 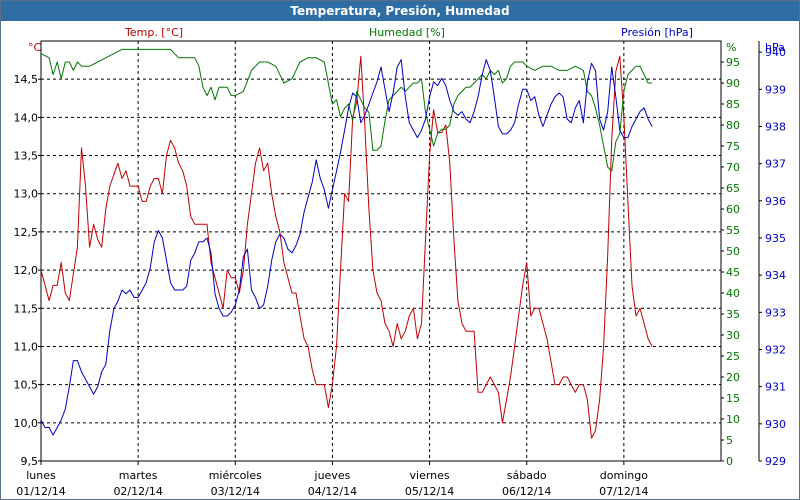 What do you see at coordinates (138, 475) in the screenshot?
I see `x-tick-label-day: martes` at bounding box center [138, 475].